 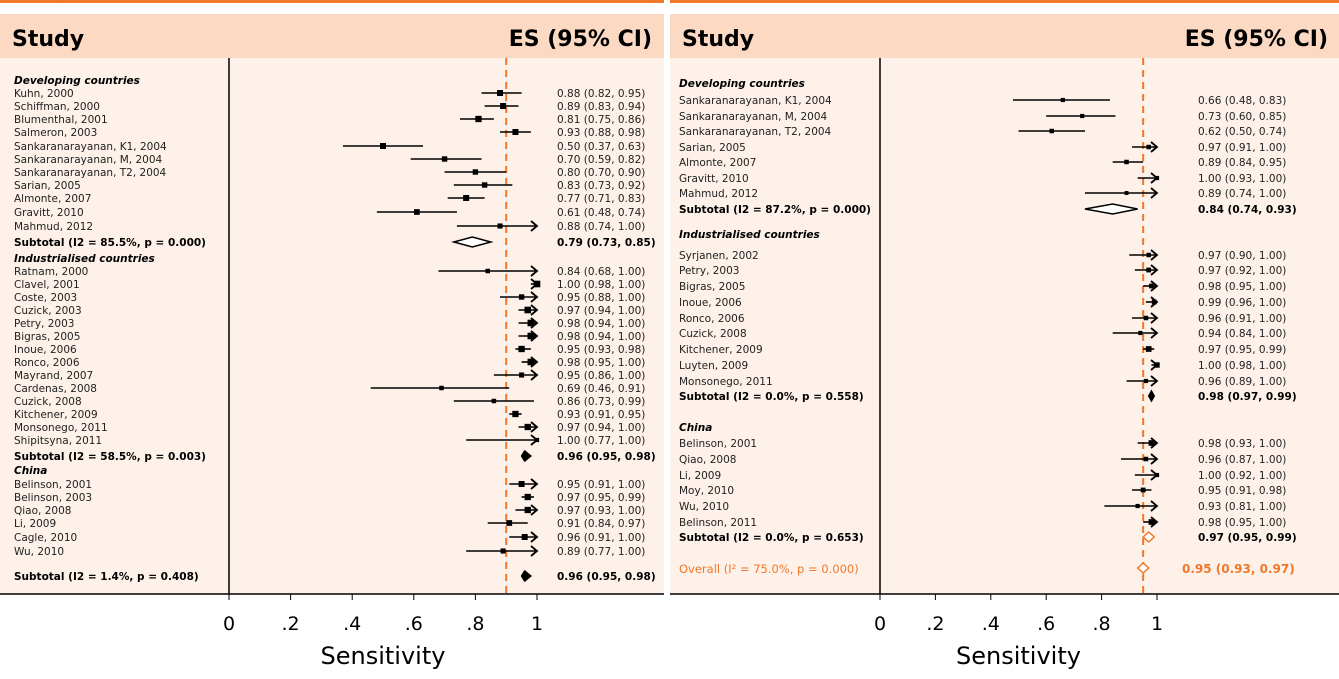 I want to click on study-estimate-text: 0.91 (0.84, 0.97), so click(x=601, y=524).